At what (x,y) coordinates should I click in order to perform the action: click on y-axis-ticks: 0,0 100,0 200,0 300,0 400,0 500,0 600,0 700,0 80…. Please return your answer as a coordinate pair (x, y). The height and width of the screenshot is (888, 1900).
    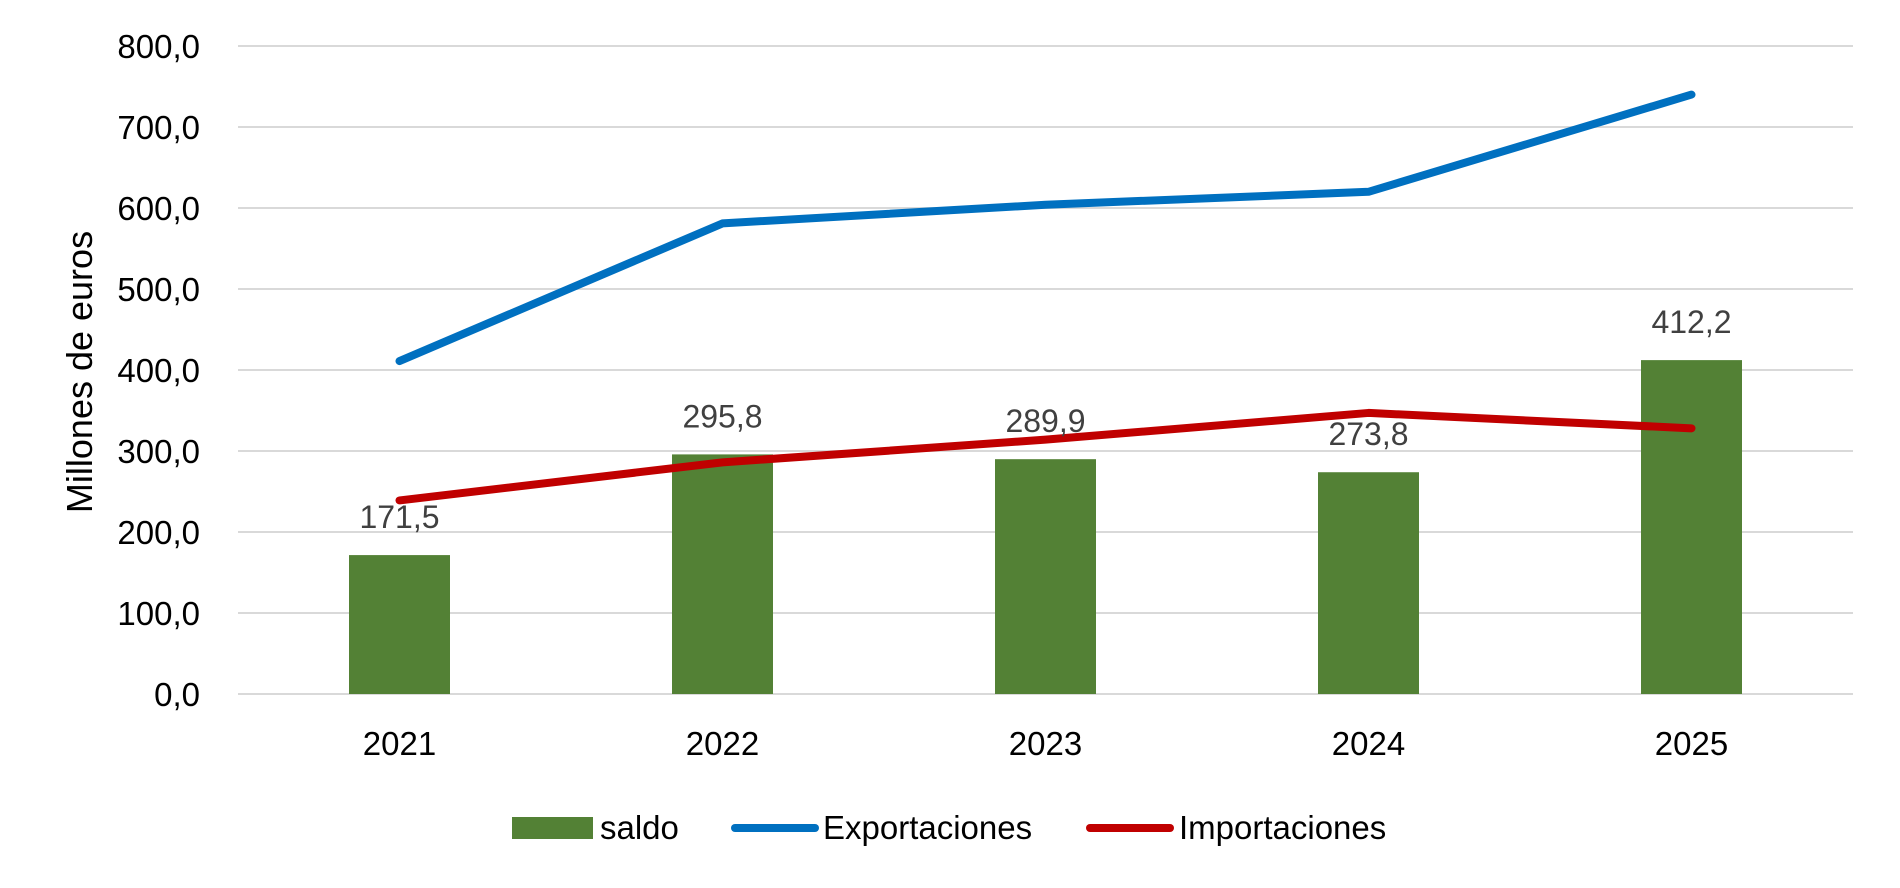
    Looking at the image, I should click on (158, 370).